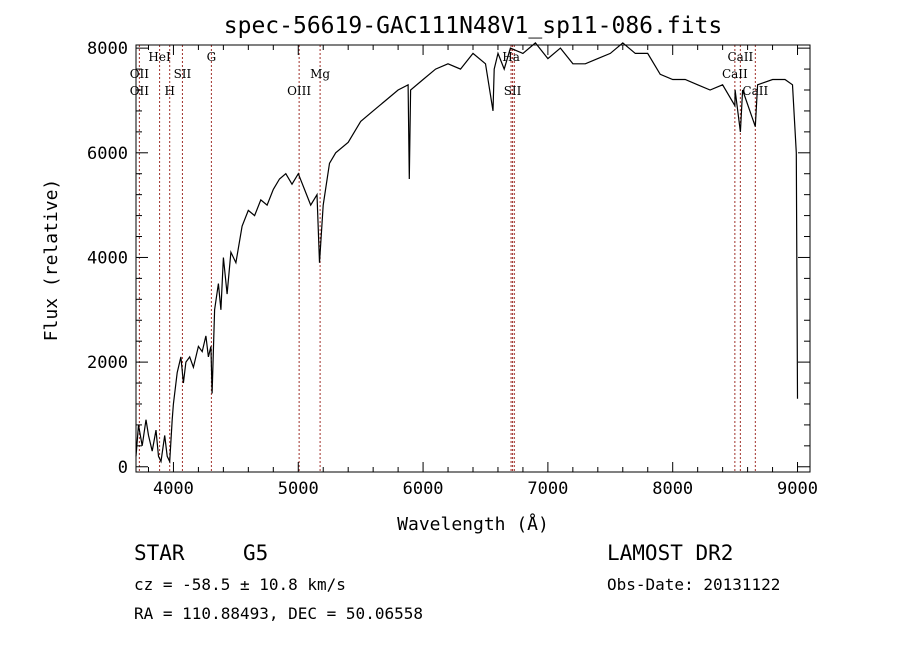 The height and width of the screenshot is (649, 900). I want to click on y-axis-label: Flux (relative), so click(51, 260).